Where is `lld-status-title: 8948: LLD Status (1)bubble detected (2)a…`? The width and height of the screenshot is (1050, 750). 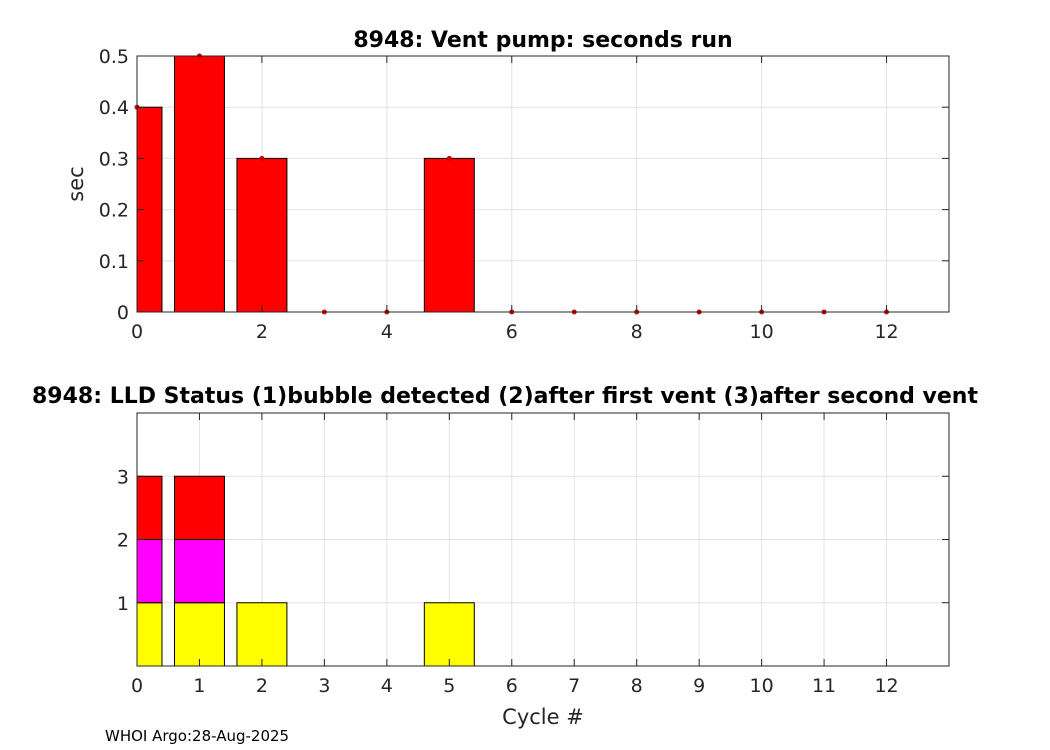 lld-status-title: 8948: LLD Status (1)bubble detected (2)a… is located at coordinates (505, 396).